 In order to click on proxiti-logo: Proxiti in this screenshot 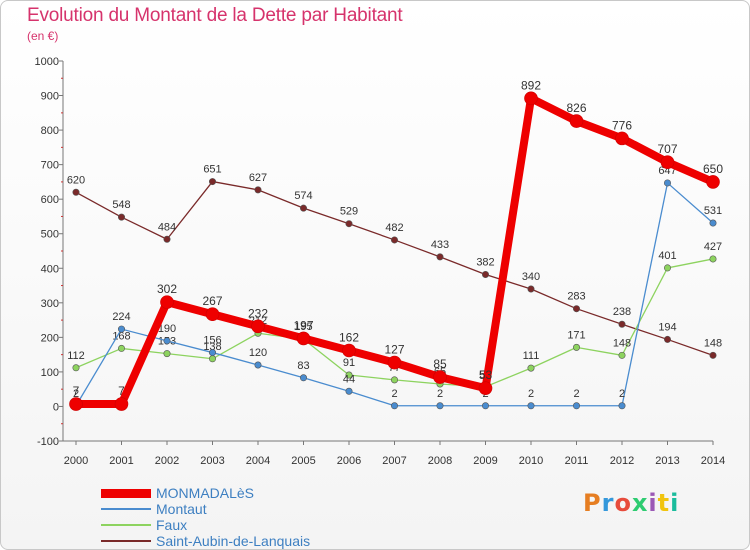, I will do `click(631, 503)`.